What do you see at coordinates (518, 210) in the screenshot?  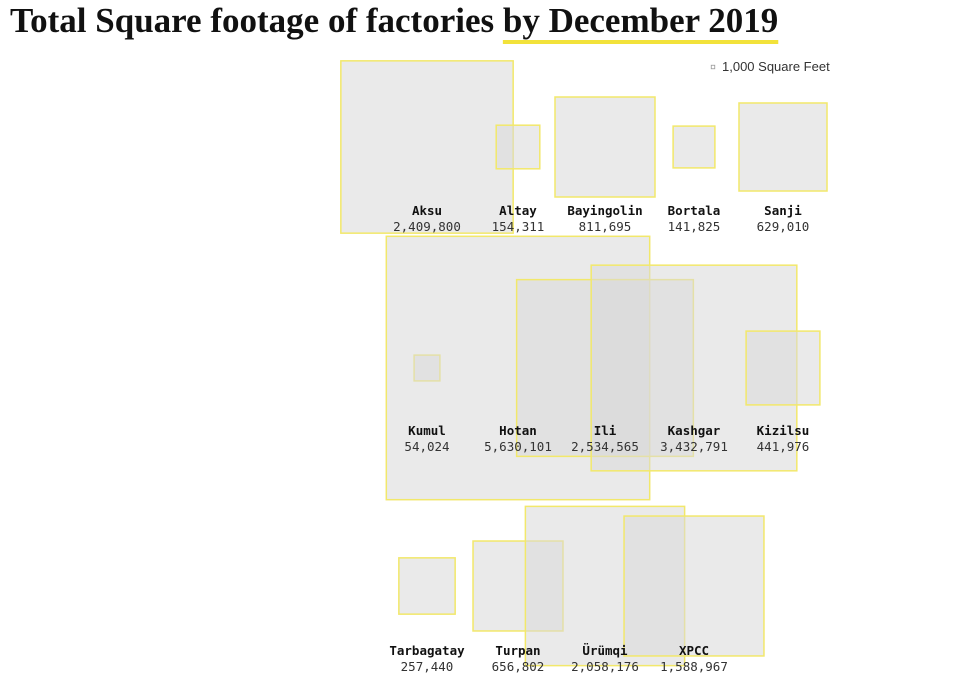 I see `category-label: Altay` at bounding box center [518, 210].